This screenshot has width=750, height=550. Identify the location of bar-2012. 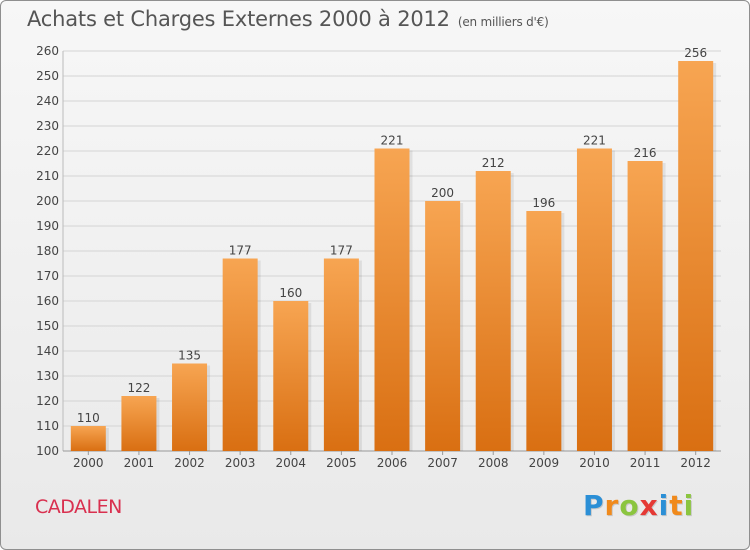
(696, 256).